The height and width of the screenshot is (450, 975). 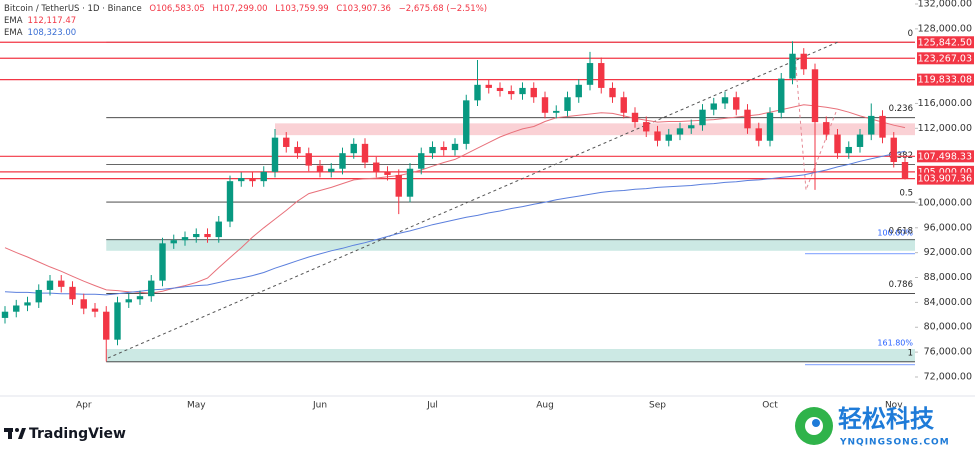 I want to click on y-tick-label: 92,000.00, so click(x=948, y=252).